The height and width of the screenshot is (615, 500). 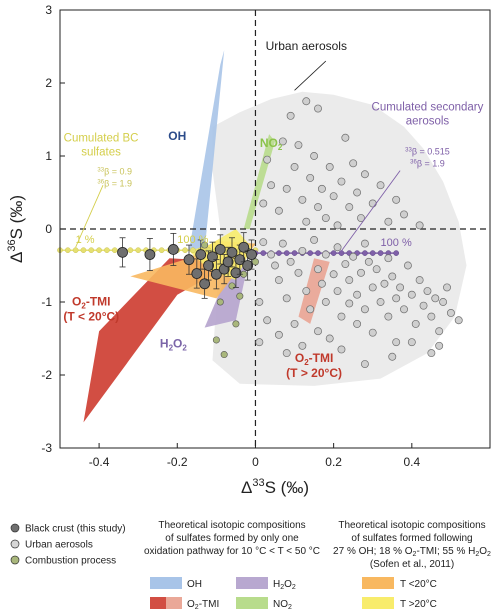 I want to click on legend-swatch-t-warm, so click(x=378, y=603).